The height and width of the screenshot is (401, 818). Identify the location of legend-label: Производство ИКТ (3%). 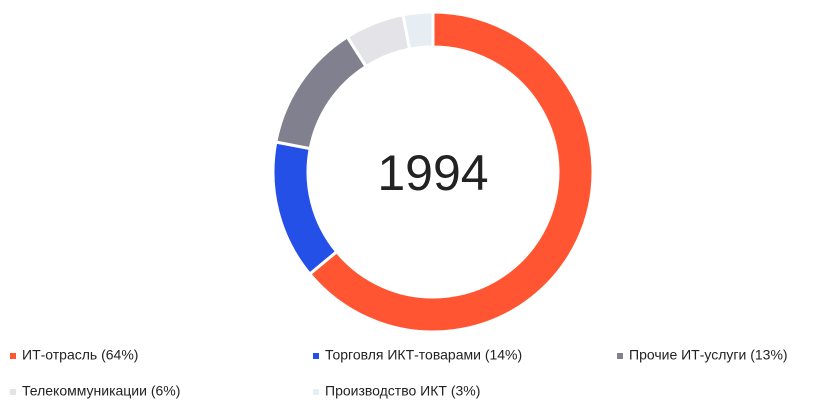
(402, 391).